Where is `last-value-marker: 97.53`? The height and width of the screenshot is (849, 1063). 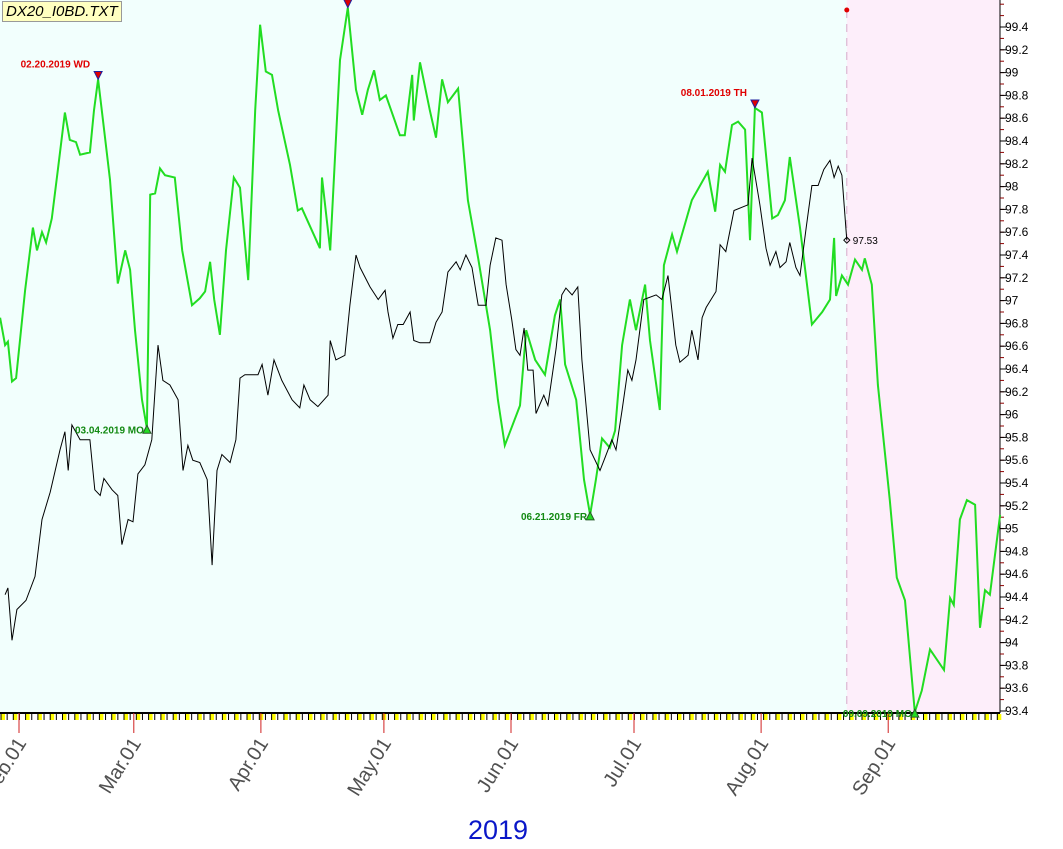 last-value-marker: 97.53 is located at coordinates (860, 241).